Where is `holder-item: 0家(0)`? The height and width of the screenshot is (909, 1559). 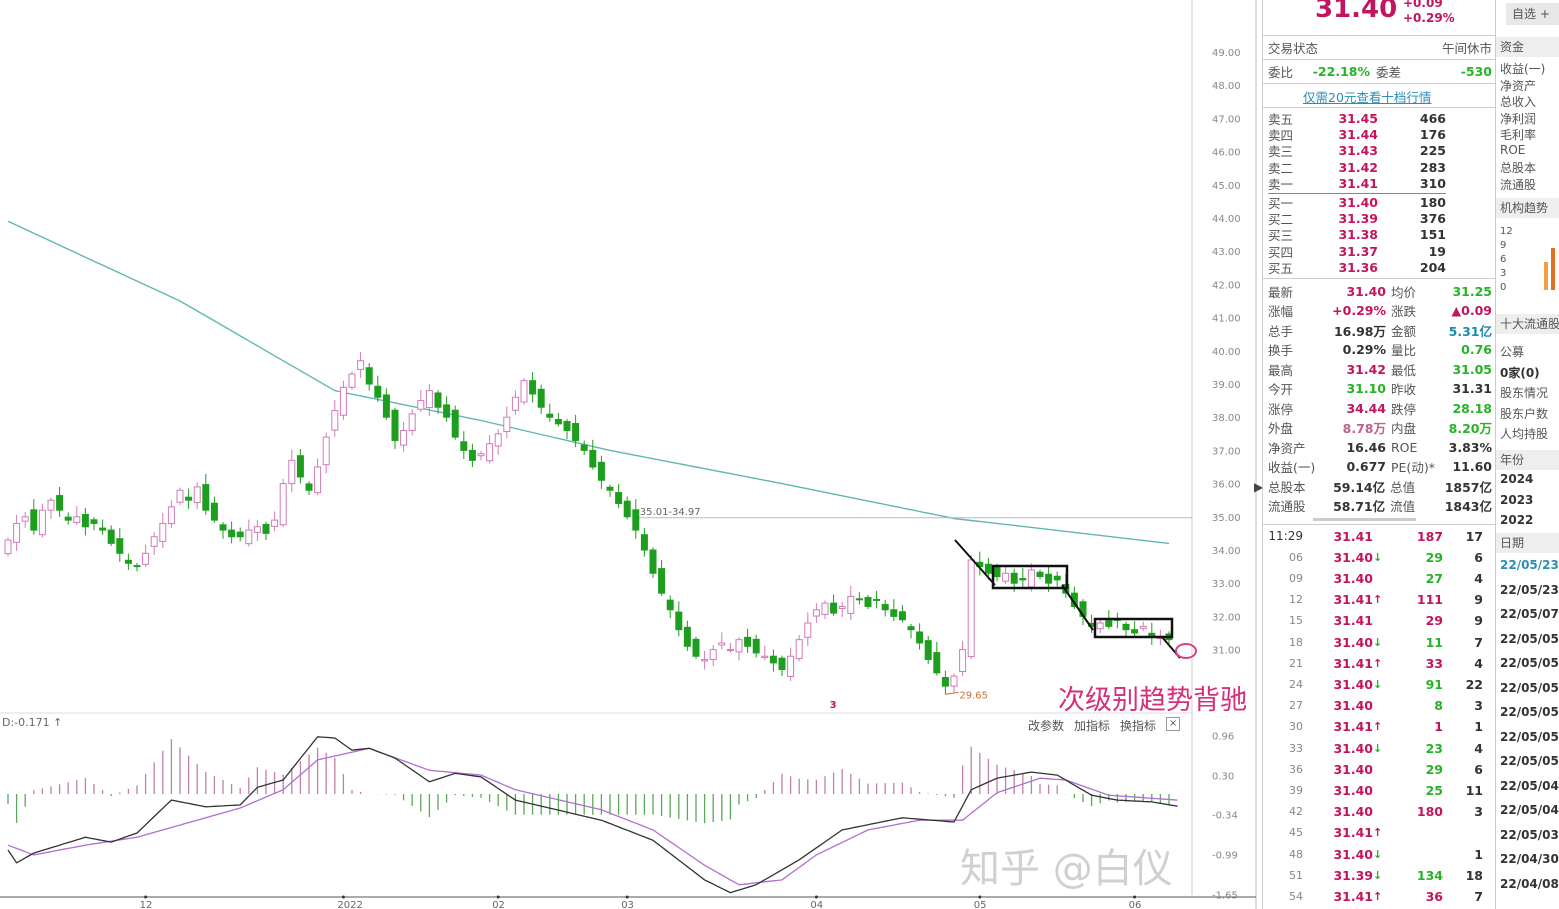
holder-item: 0家(0) is located at coordinates (1520, 372).